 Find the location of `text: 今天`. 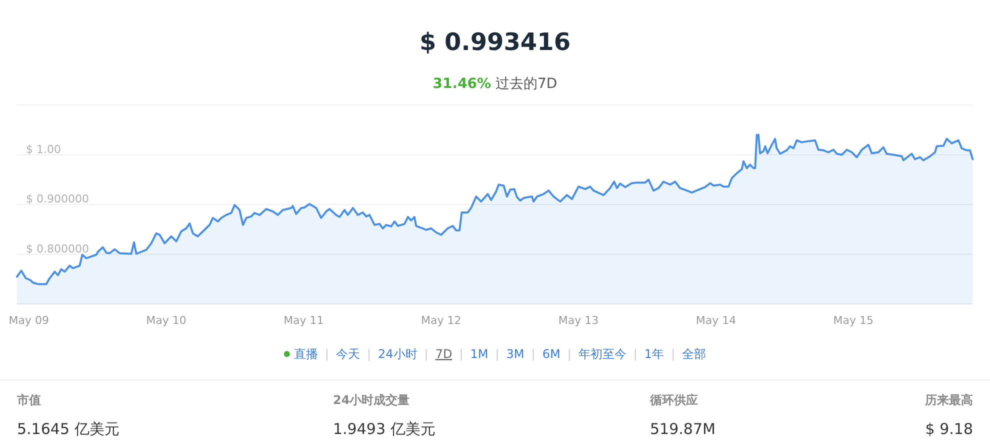

text: 今天 is located at coordinates (348, 354).